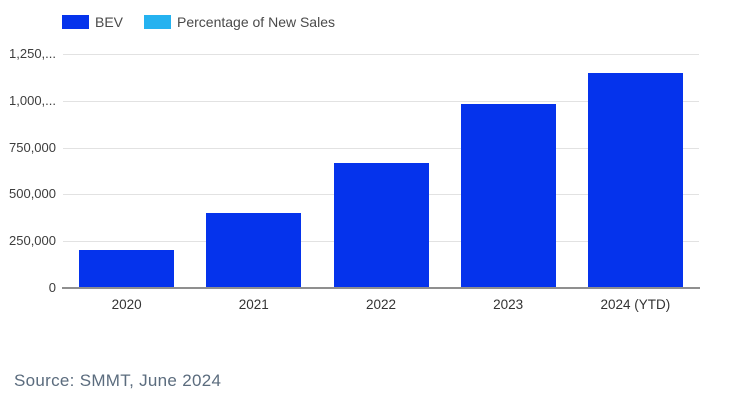 This screenshot has width=744, height=419. What do you see at coordinates (508, 195) in the screenshot?
I see `bev-bar-2023` at bounding box center [508, 195].